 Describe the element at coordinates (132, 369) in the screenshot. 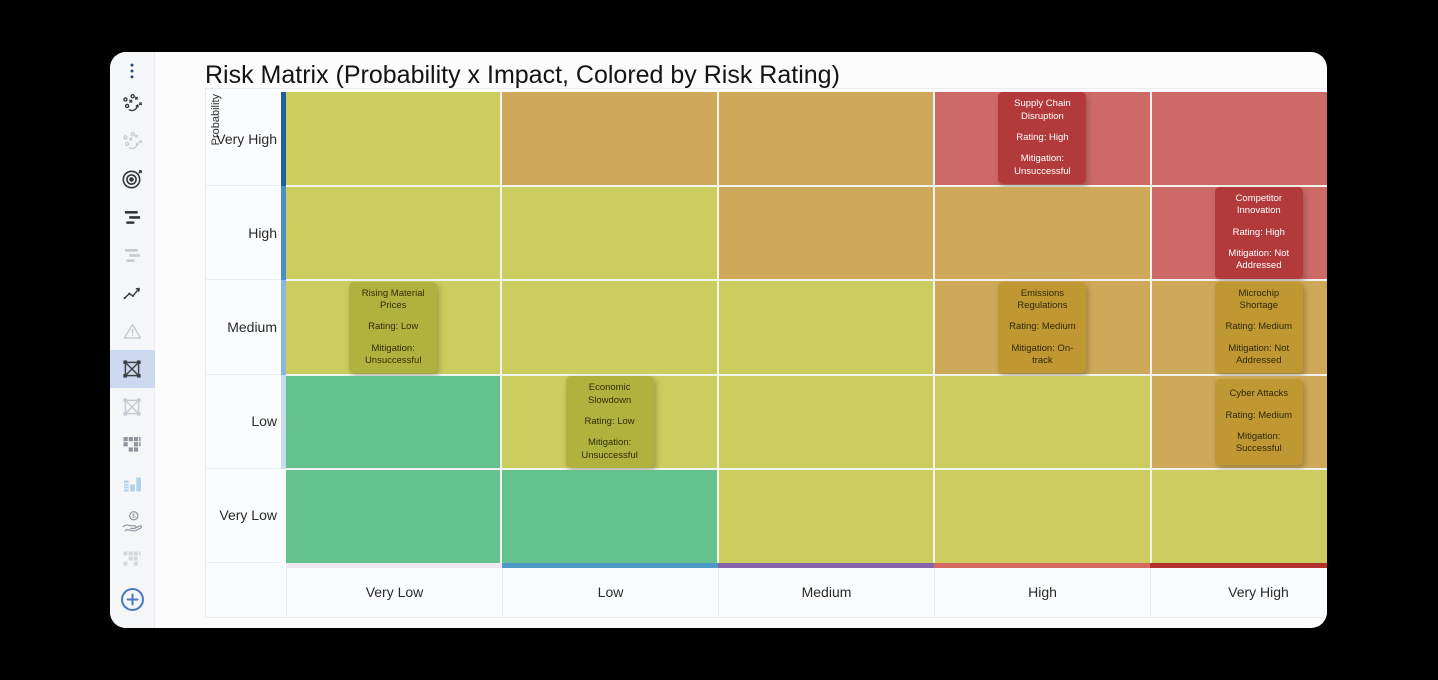

I see `sidebar-item-risk-matrix` at that location.